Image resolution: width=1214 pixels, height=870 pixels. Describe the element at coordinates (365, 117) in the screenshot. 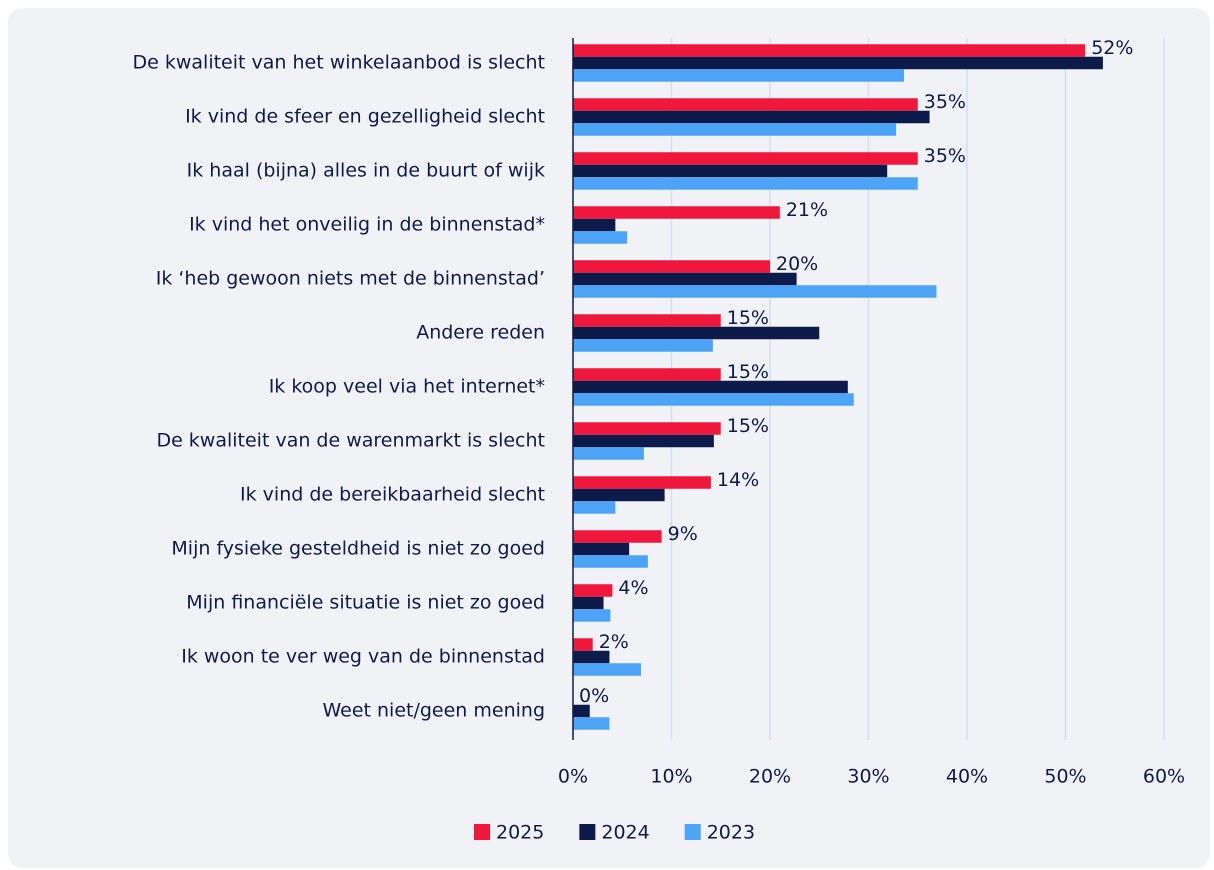

I see `category-label: Ik vind de sfeer en gezelligheid slecht` at that location.